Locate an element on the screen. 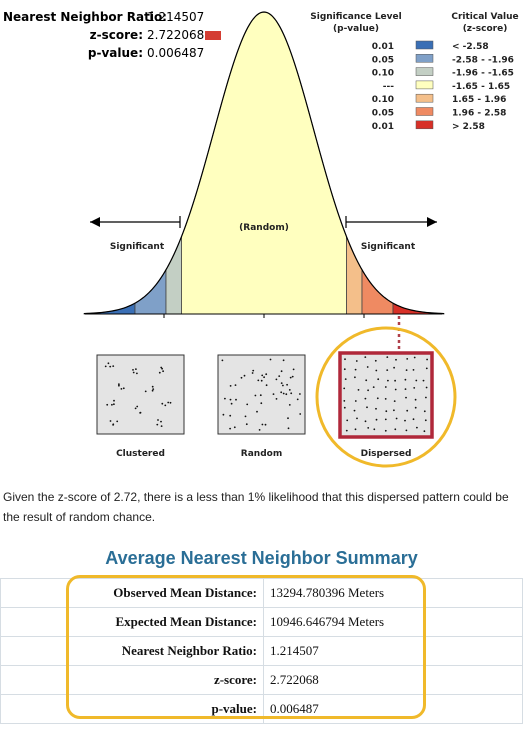 The width and height of the screenshot is (523, 729). stat-value-zscore: 2.722068 is located at coordinates (175, 35).